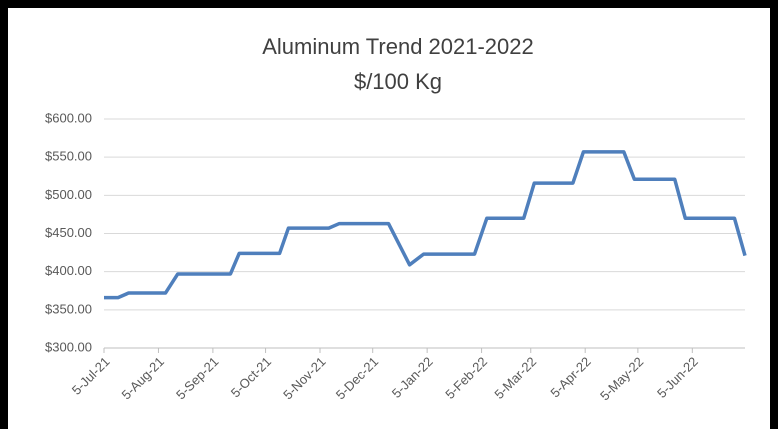 The image size is (778, 429). What do you see at coordinates (68, 156) in the screenshot?
I see `y-tick-label: $550.00` at bounding box center [68, 156].